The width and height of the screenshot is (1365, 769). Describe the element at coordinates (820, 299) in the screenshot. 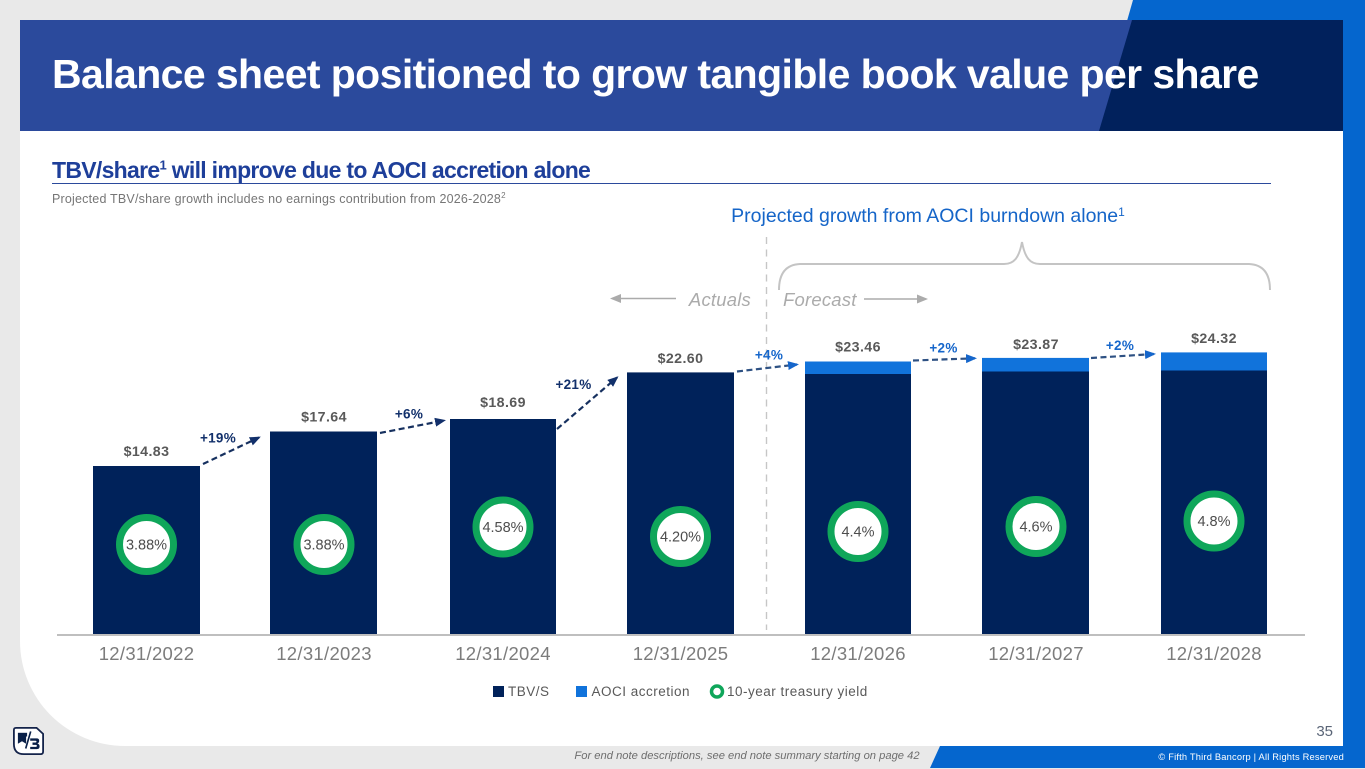

I see `svg-text: Forecast` at that location.